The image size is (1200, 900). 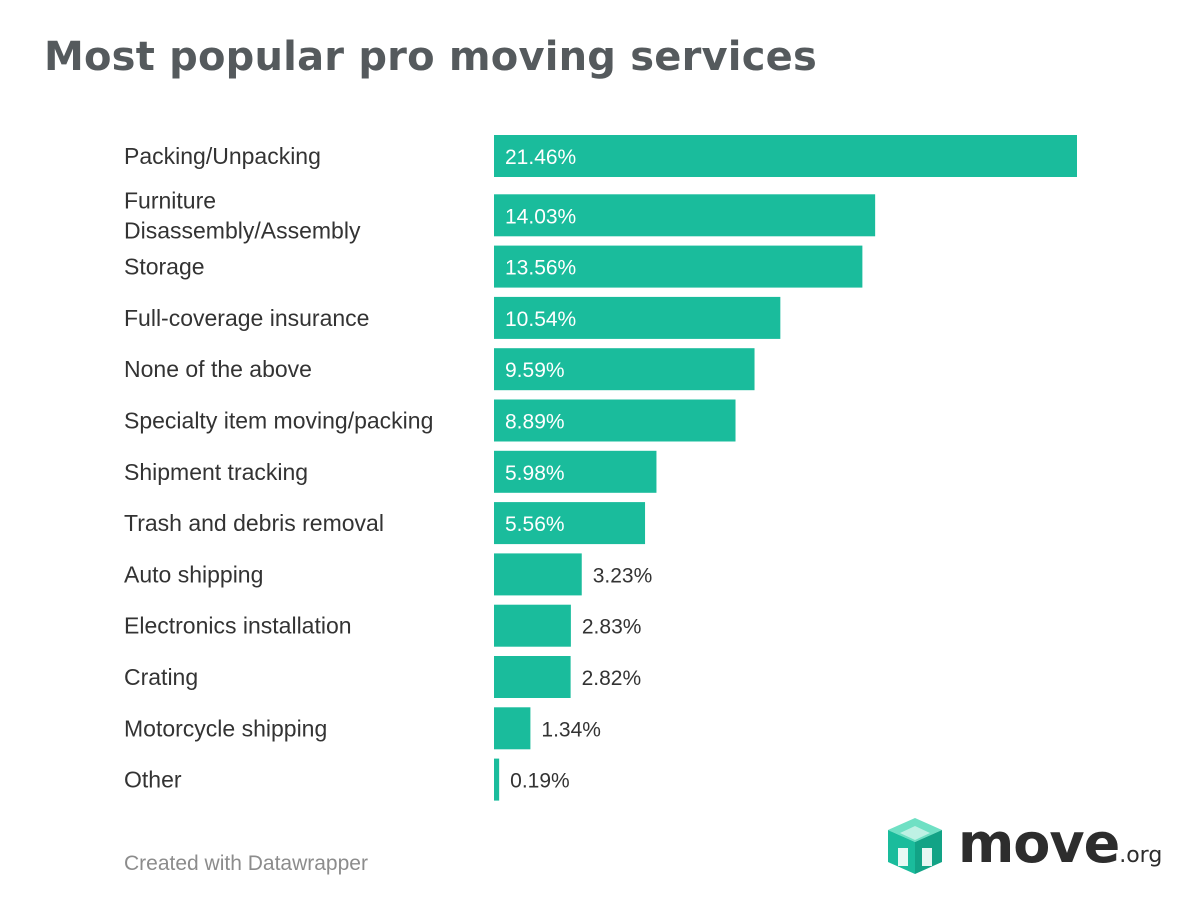 What do you see at coordinates (540, 319) in the screenshot?
I see `value-label-full-coverage-insurance: 10.54%` at bounding box center [540, 319].